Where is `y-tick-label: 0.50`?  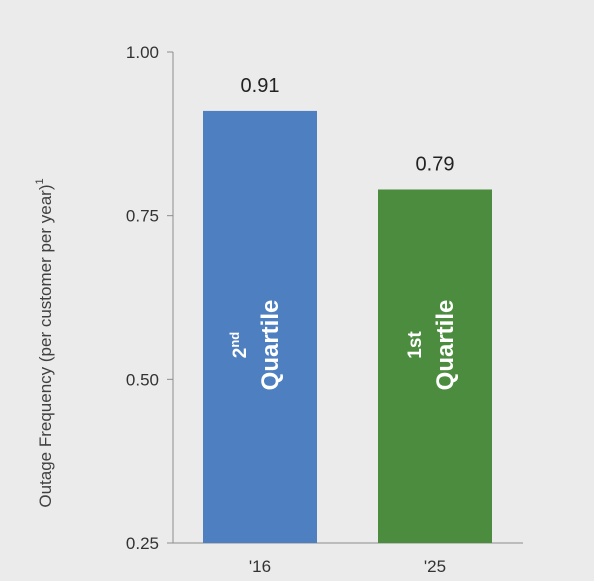
y-tick-label: 0.50 is located at coordinates (142, 379).